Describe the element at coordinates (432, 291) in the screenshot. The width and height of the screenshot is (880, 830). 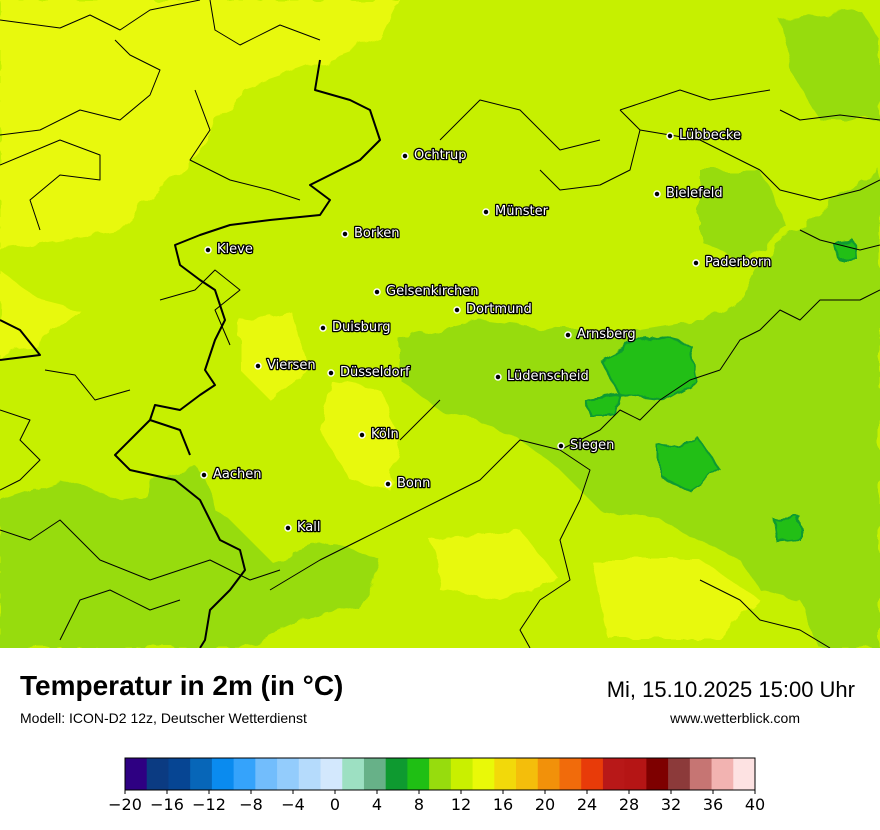
I see `svg-text: Gelsenkirchen` at that location.